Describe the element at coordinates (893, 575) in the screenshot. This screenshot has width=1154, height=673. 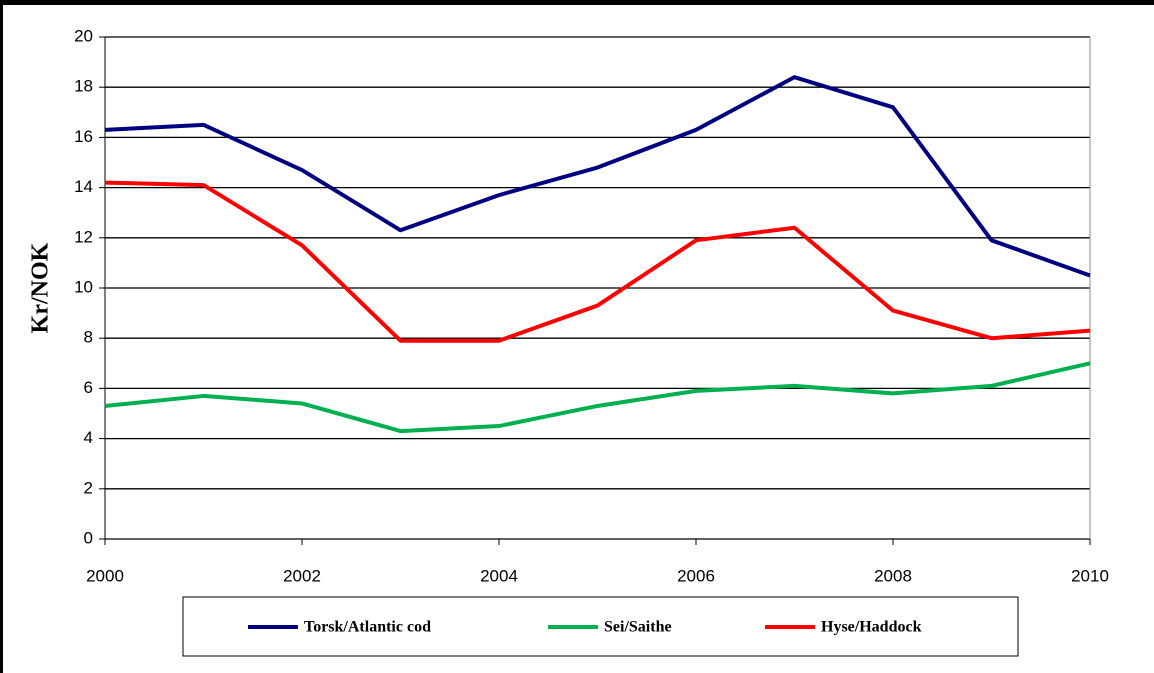
I see `x-tick-label: 2008` at that location.